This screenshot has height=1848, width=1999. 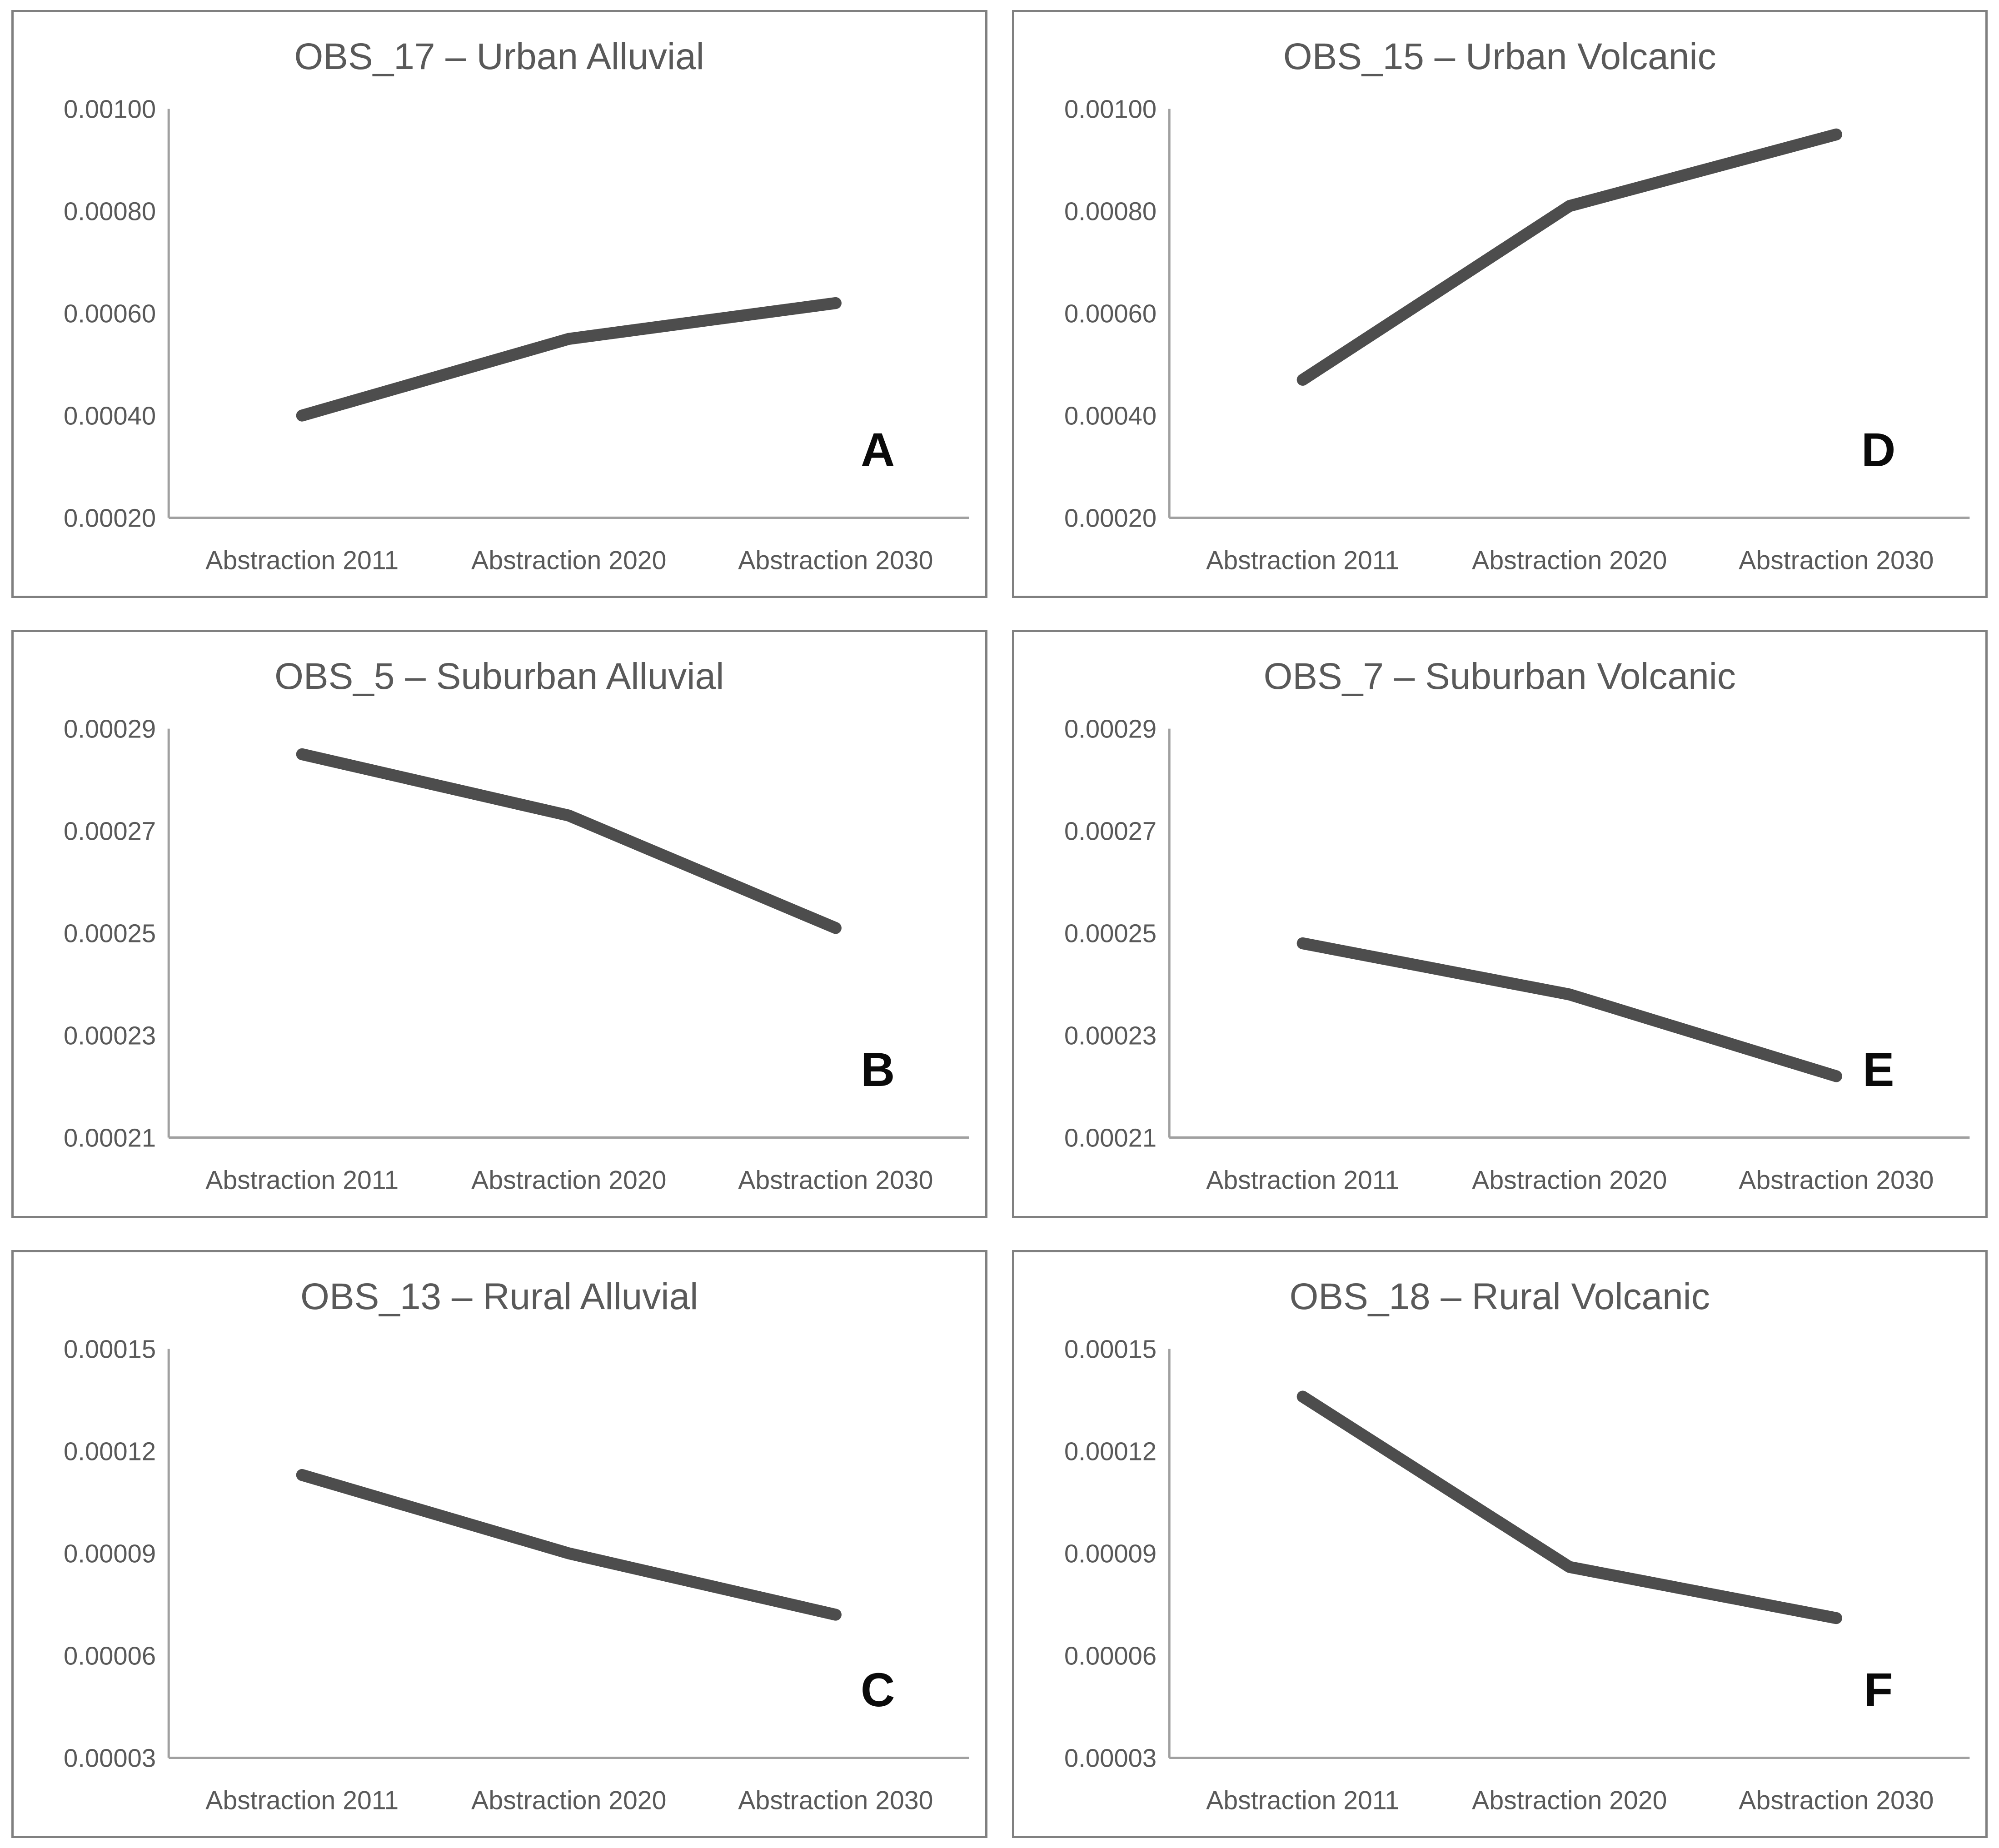 What do you see at coordinates (1499, 1296) in the screenshot?
I see `chart-title: OBS_18 – Rural Volcanic` at bounding box center [1499, 1296].